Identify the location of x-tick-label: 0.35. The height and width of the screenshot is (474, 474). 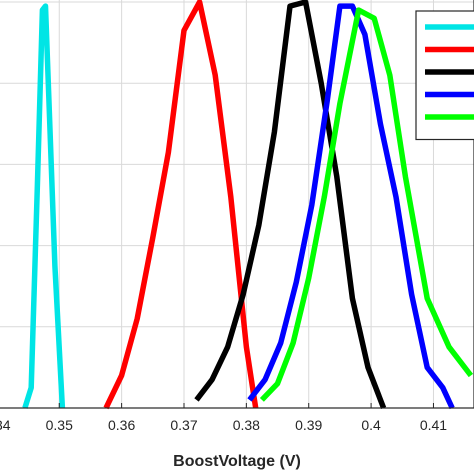
(59, 425).